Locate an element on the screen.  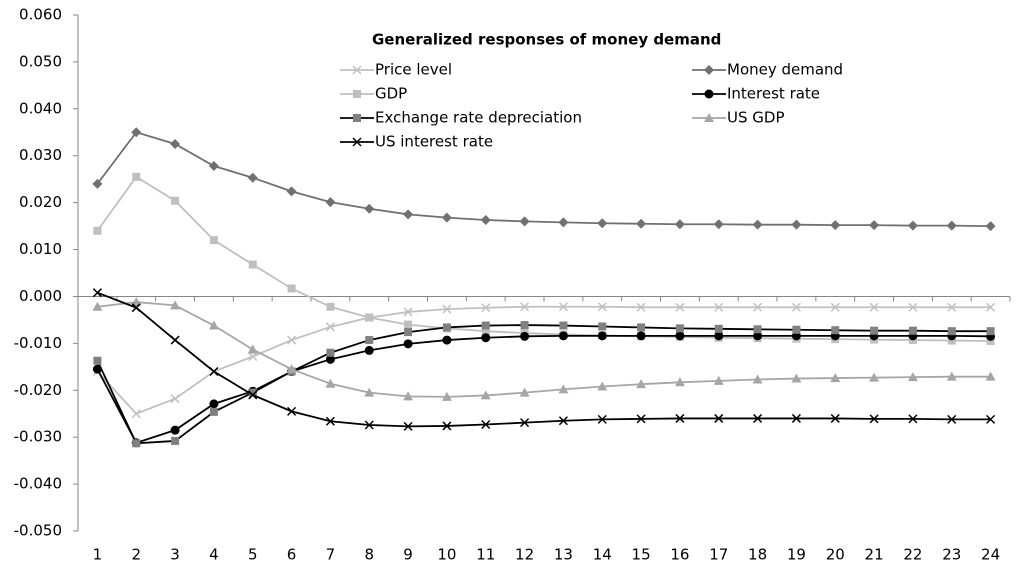
y-tick-label: 0.030 is located at coordinates (40, 155).